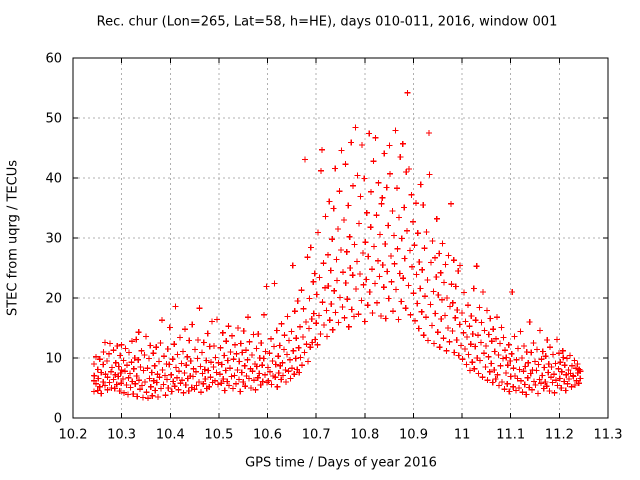 The width and height of the screenshot is (640, 480). Describe the element at coordinates (218, 435) in the screenshot. I see `x-tick-label: 10.5` at that location.